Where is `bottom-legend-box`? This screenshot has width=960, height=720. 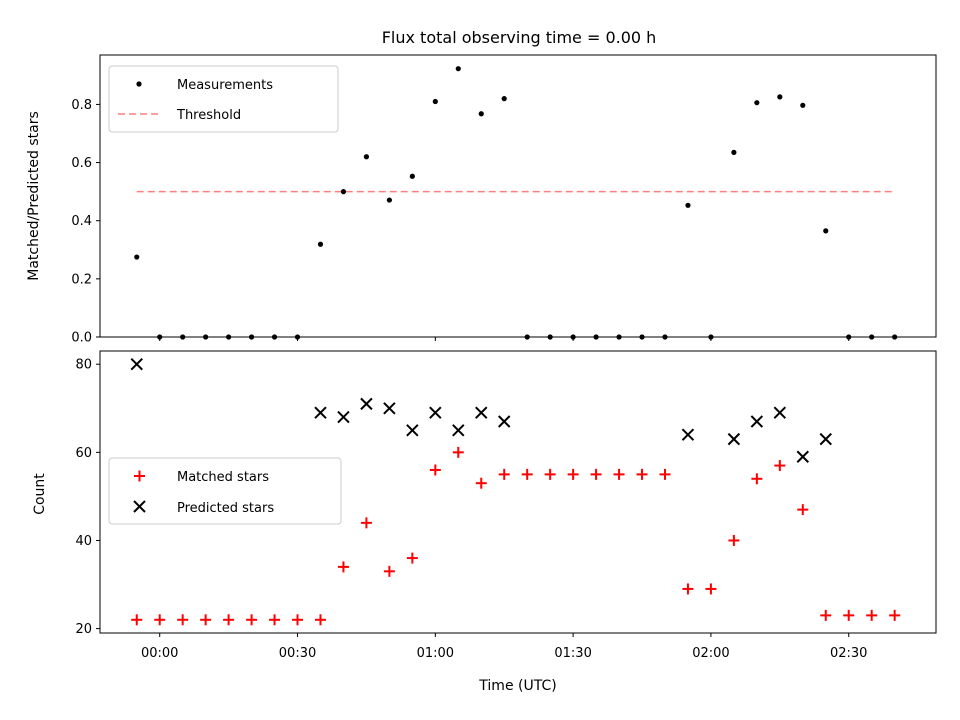
bottom-legend-box is located at coordinates (225, 491).